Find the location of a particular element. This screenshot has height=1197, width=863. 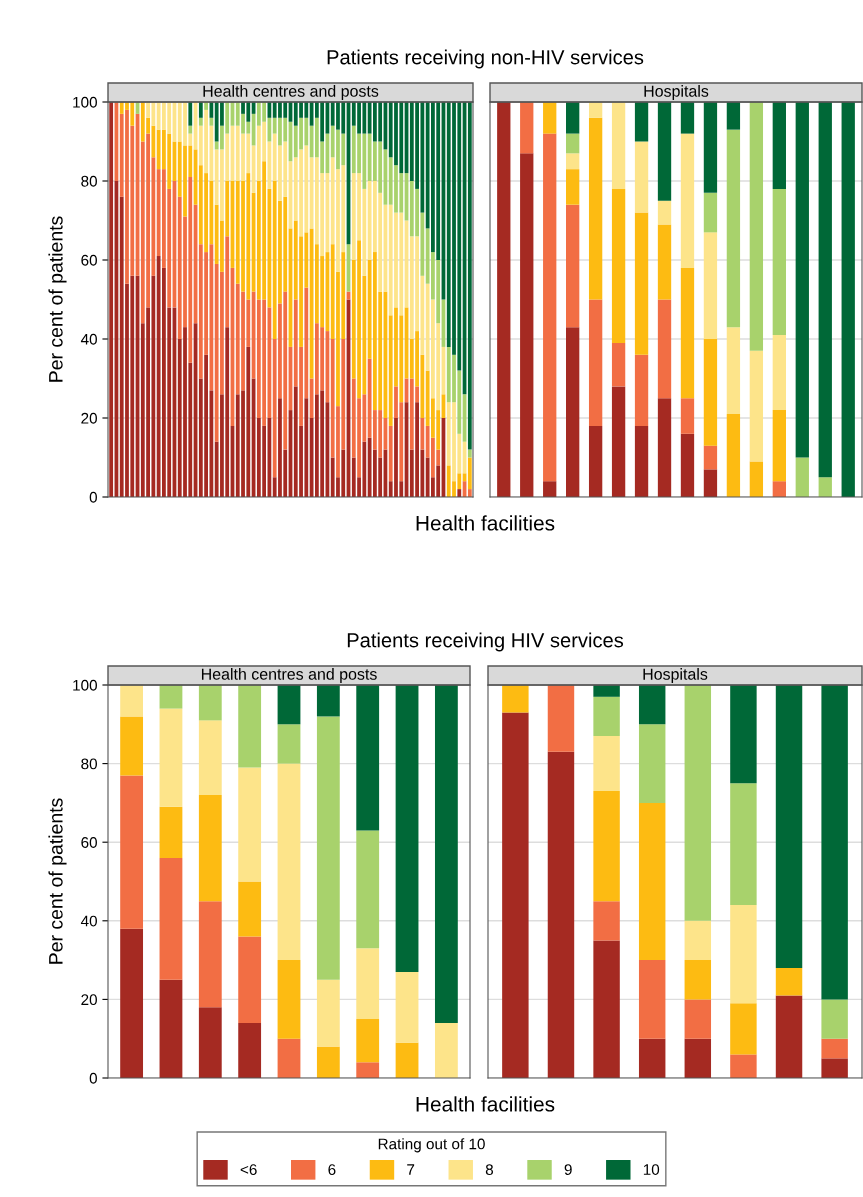

chart-subtitle: Health centres and posts is located at coordinates (289, 675).